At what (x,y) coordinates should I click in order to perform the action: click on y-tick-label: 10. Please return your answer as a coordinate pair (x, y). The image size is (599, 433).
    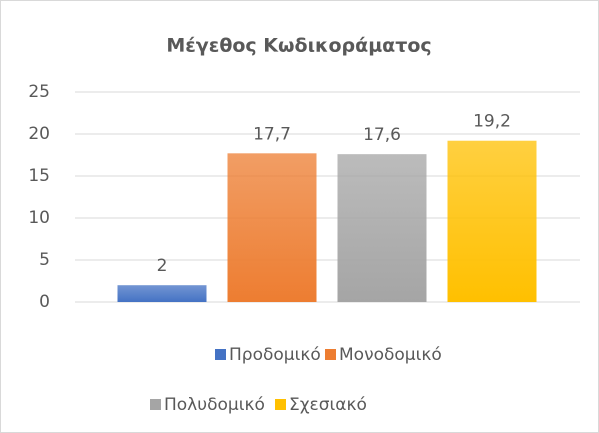
    Looking at the image, I should click on (39, 218).